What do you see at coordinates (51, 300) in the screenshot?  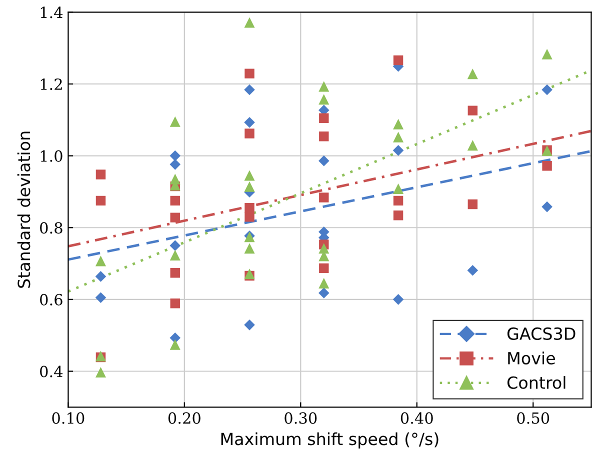 I see `y-tick-label: 0.6` at bounding box center [51, 300].